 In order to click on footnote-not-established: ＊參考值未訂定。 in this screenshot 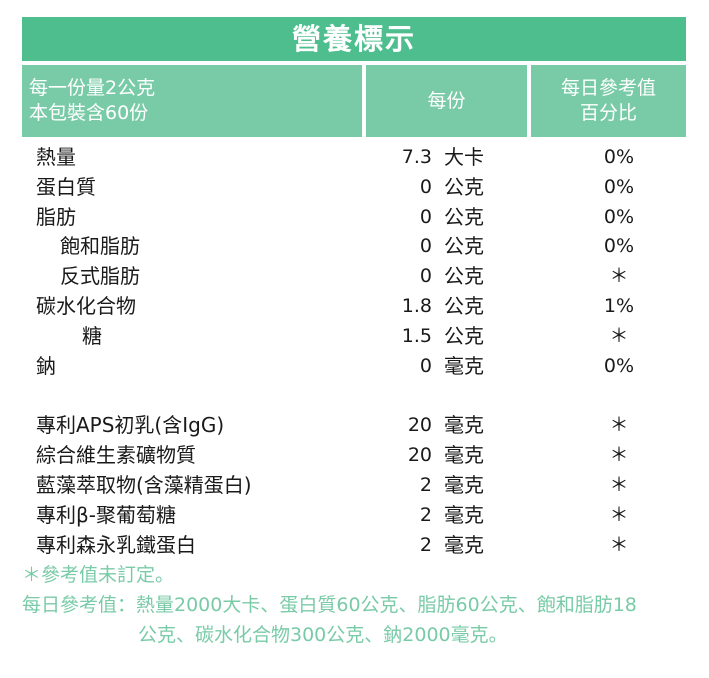, I will do `click(98, 575)`.